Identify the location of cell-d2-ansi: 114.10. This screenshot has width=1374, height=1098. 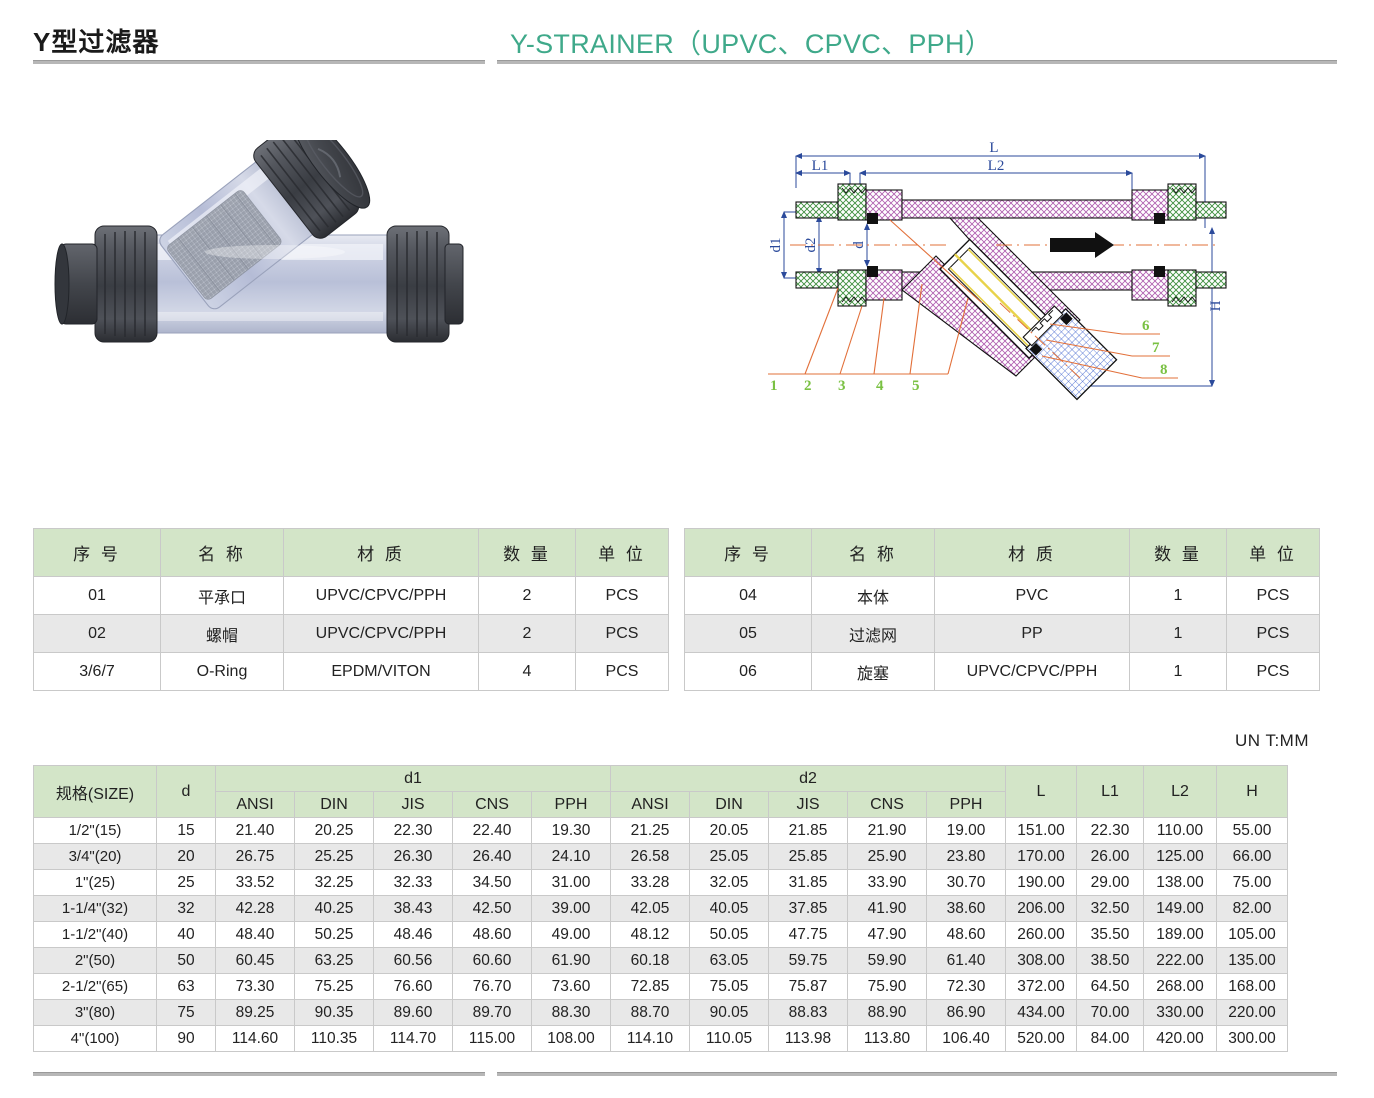
(650, 1038).